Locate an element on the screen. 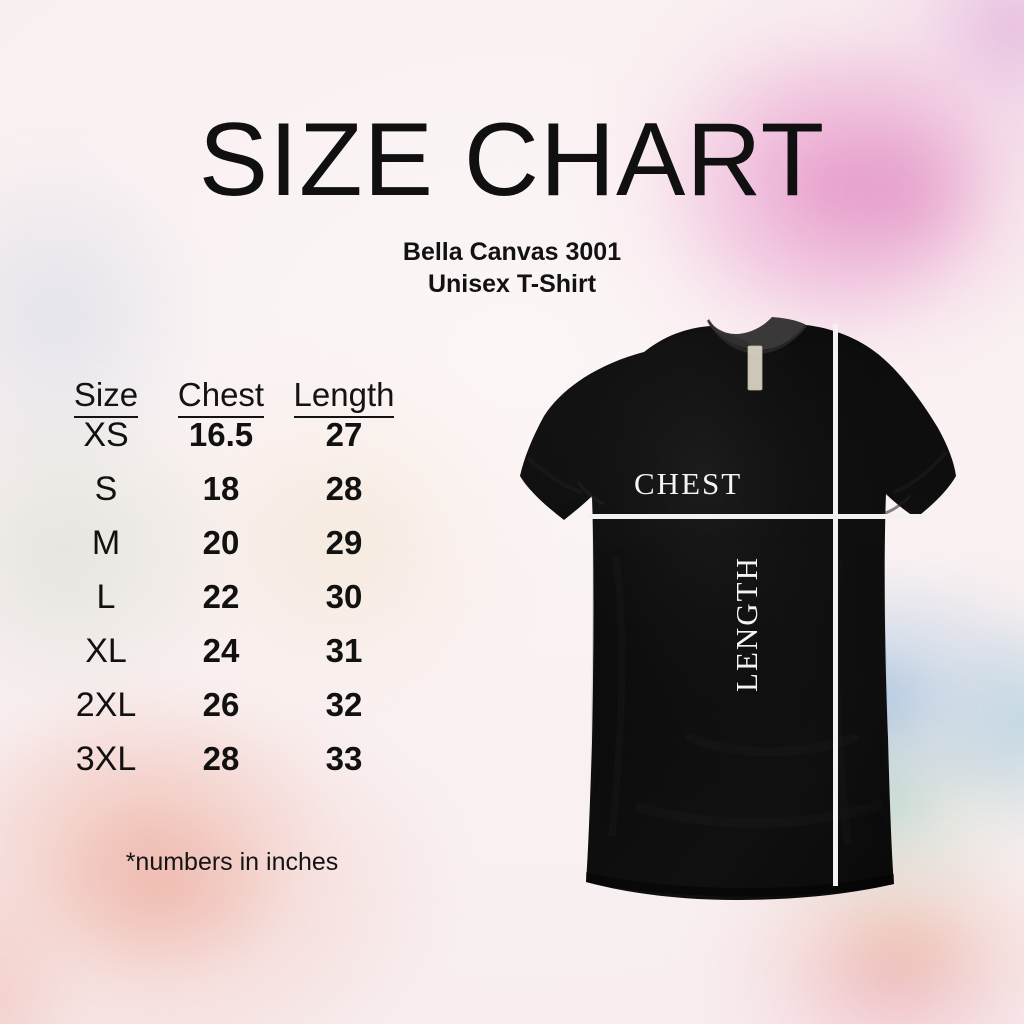 This screenshot has height=1024, width=1024. table-row: XL 24 31 is located at coordinates (232, 659).